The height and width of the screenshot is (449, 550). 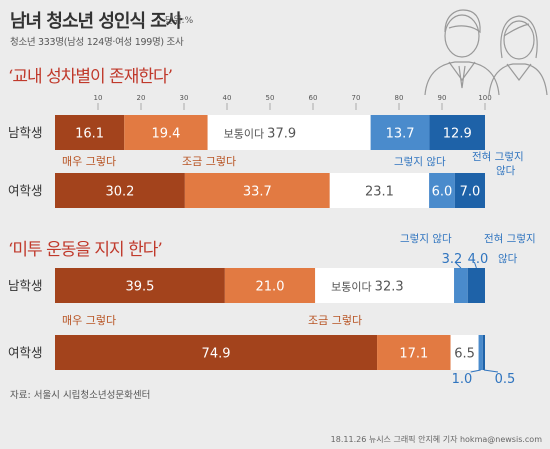 I want to click on x-tick-label: 100, so click(x=484, y=98).